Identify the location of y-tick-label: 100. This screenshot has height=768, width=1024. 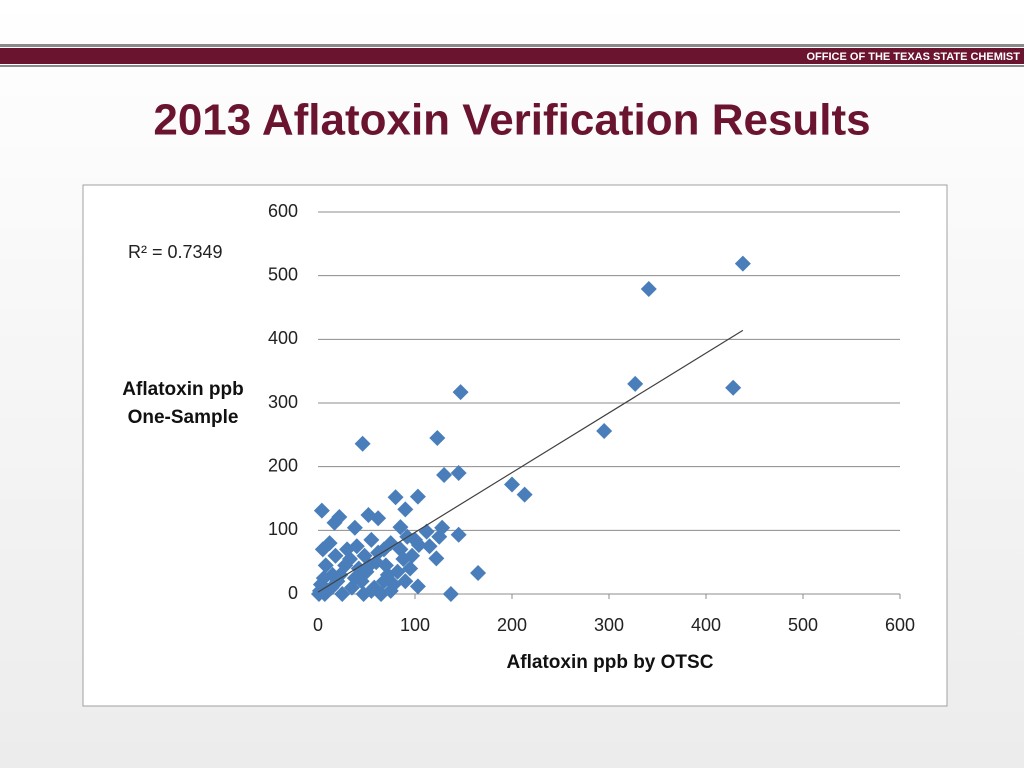
(283, 529).